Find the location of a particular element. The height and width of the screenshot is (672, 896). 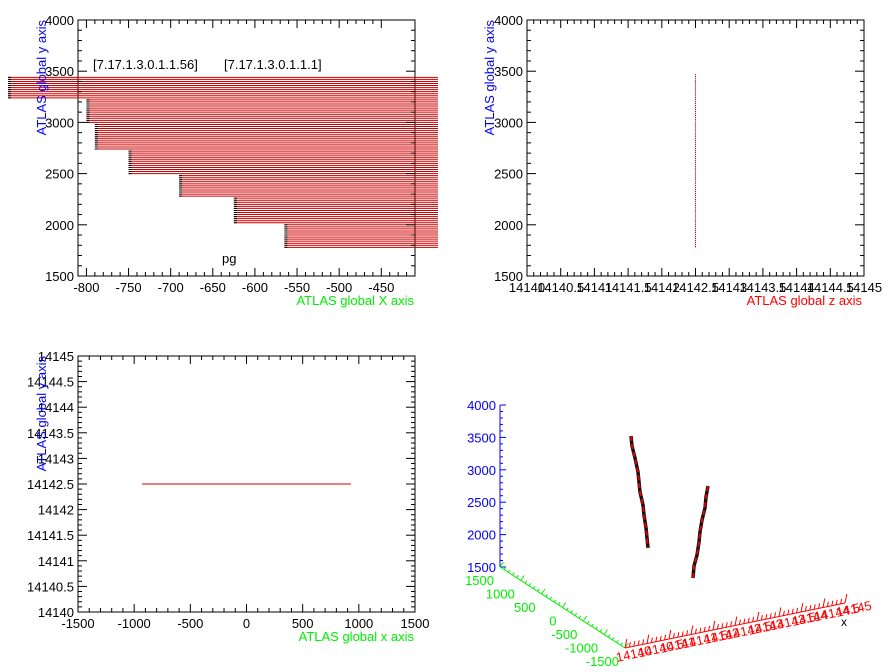

depth-tick-label: 14142 is located at coordinates (722, 636).